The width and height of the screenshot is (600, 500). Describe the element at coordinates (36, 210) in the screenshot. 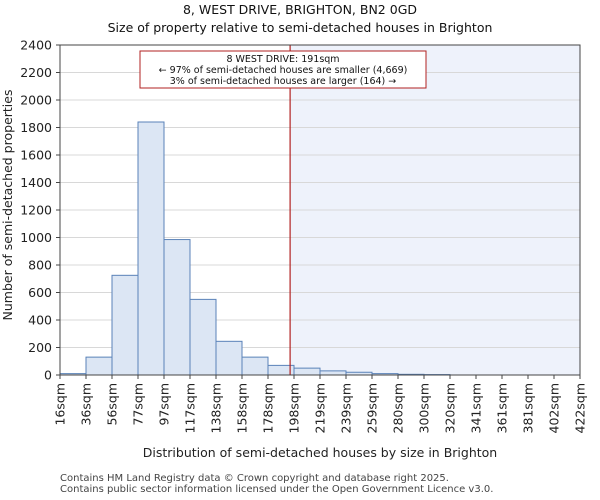

I see `y-tick-label-6: 1200` at that location.